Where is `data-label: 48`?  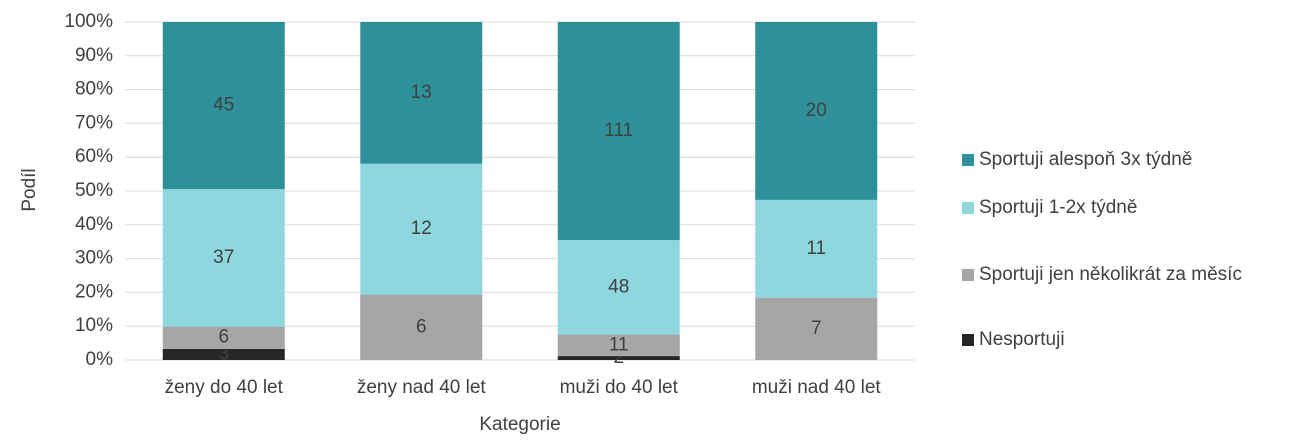 data-label: 48 is located at coordinates (618, 286).